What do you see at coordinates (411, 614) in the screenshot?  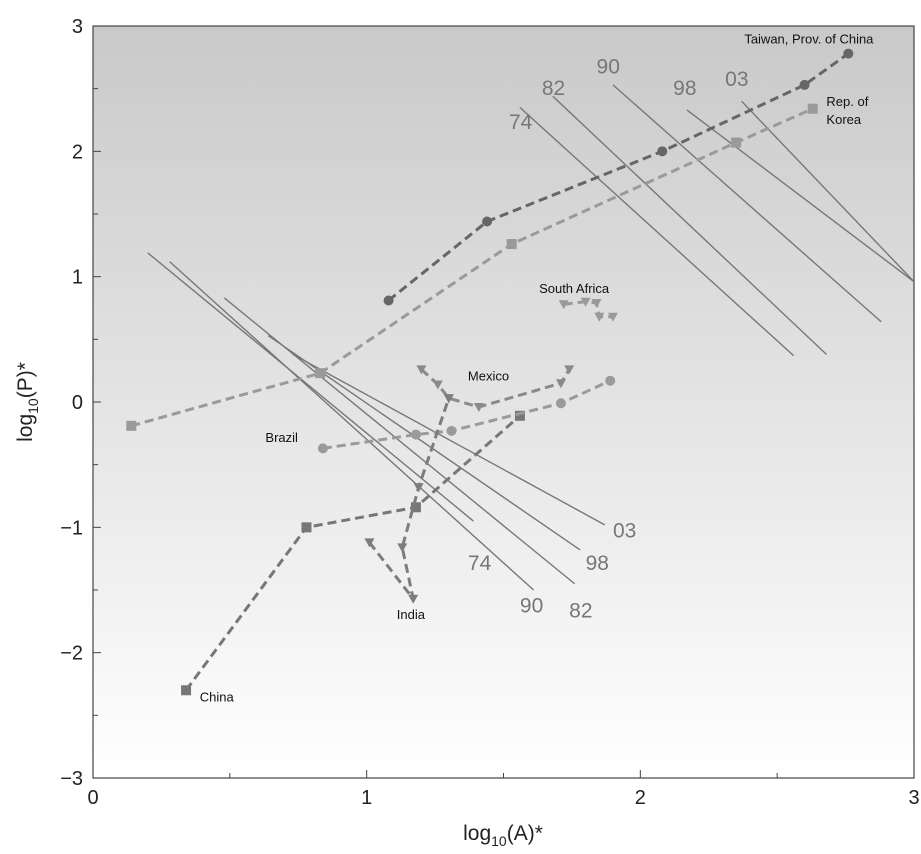 I see `series-label: India` at bounding box center [411, 614].